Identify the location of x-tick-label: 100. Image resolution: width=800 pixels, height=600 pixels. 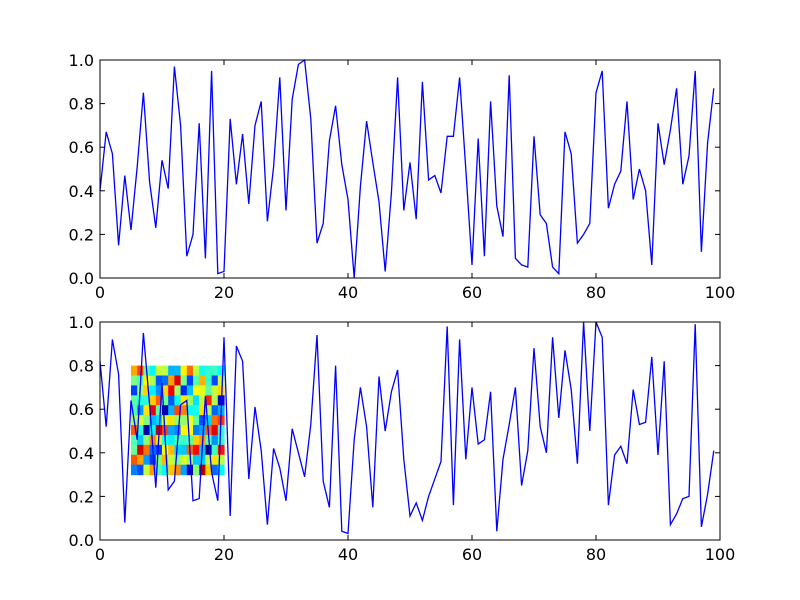
(720, 292).